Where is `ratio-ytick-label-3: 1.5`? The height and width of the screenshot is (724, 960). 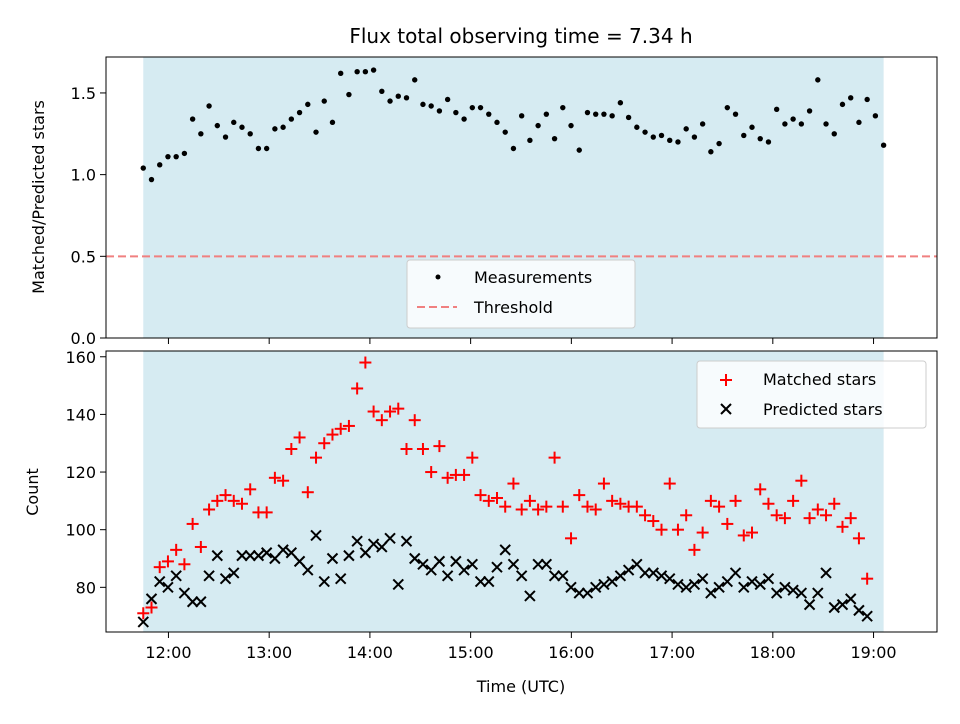 ratio-ytick-label-3: 1.5 is located at coordinates (83, 93).